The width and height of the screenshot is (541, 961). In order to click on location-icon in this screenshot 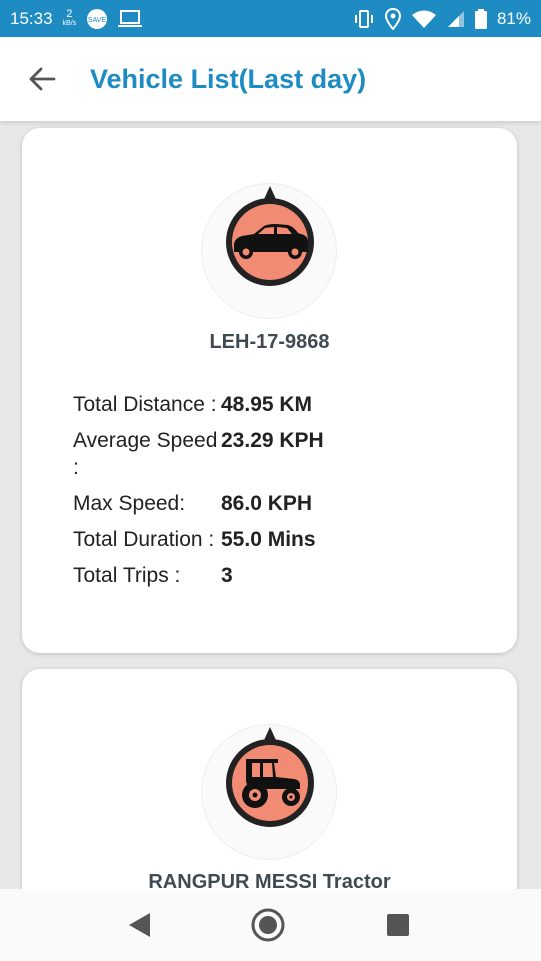, I will do `click(392, 18)`.